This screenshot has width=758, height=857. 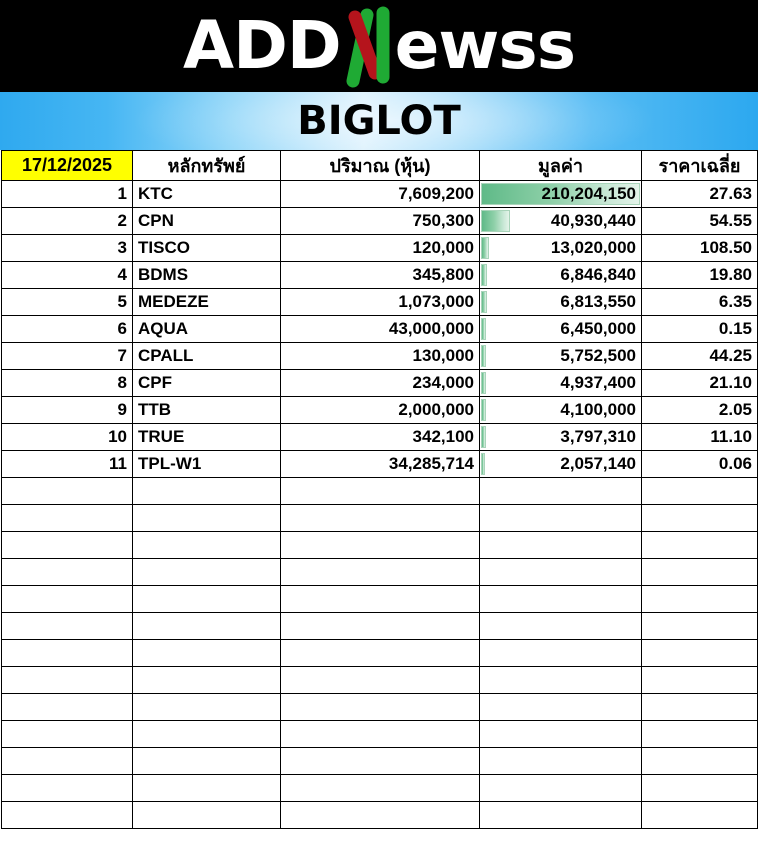 What do you see at coordinates (379, 356) in the screenshot?
I see `table-row: 7 CPALL 130,000 5,752,500 44.25` at bounding box center [379, 356].